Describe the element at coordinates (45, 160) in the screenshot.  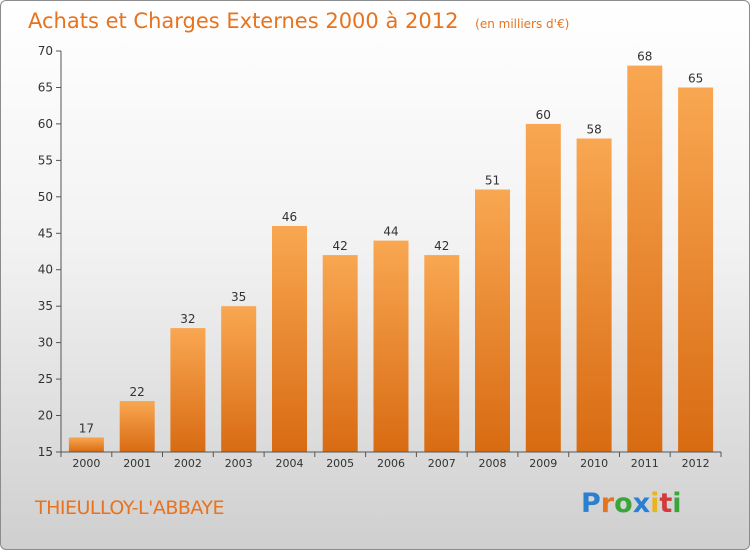
I see `y-tick-label-55: 55` at that location.